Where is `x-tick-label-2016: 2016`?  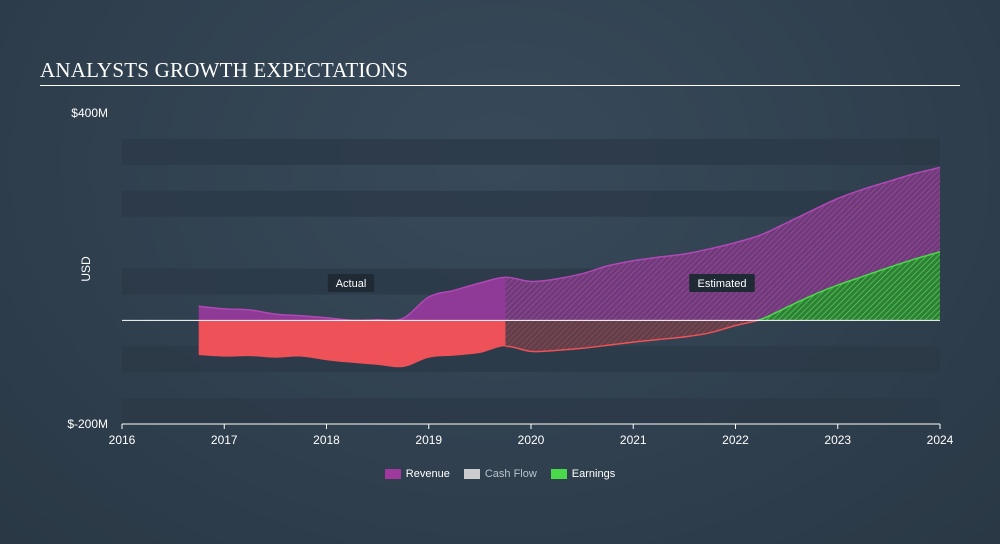 x-tick-label-2016: 2016 is located at coordinates (122, 440).